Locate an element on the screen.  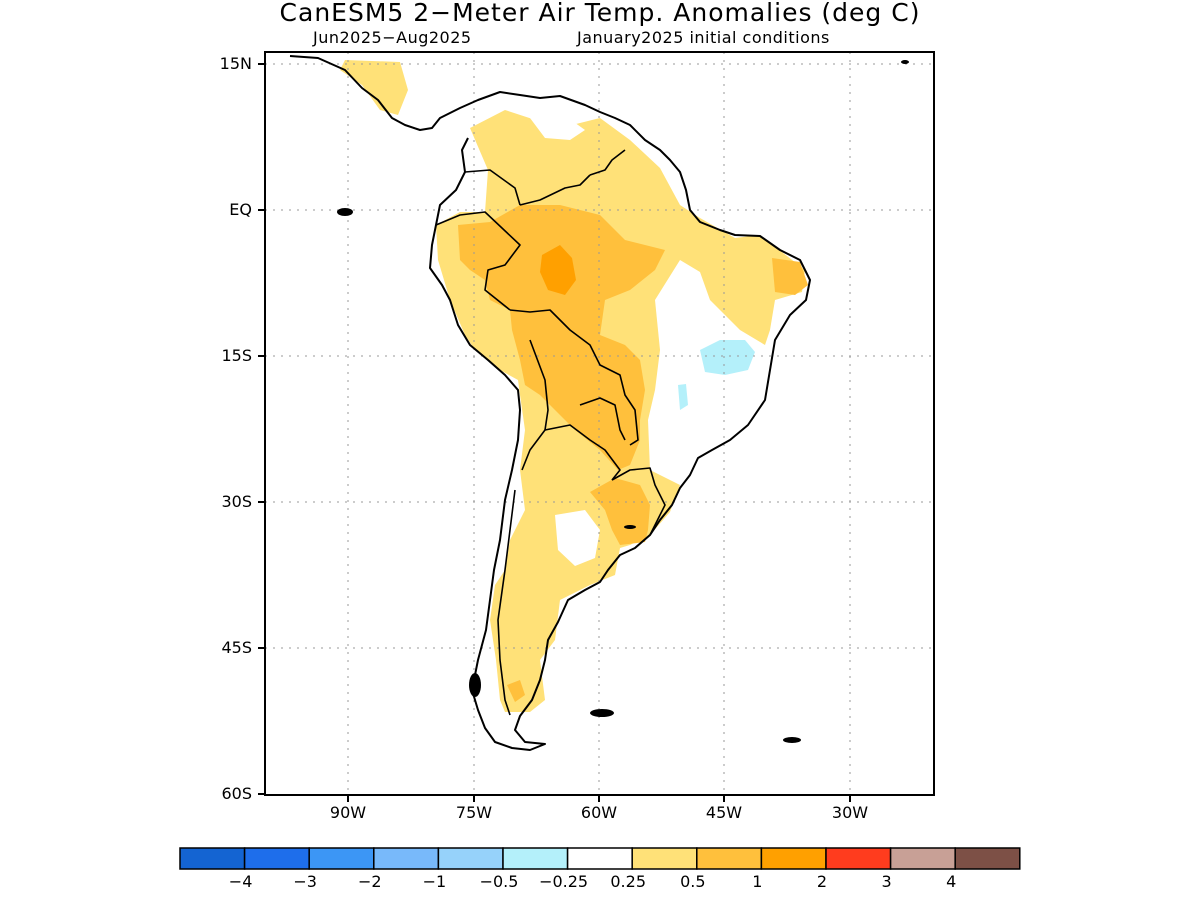
colorbar-label: −4 is located at coordinates (240, 881).